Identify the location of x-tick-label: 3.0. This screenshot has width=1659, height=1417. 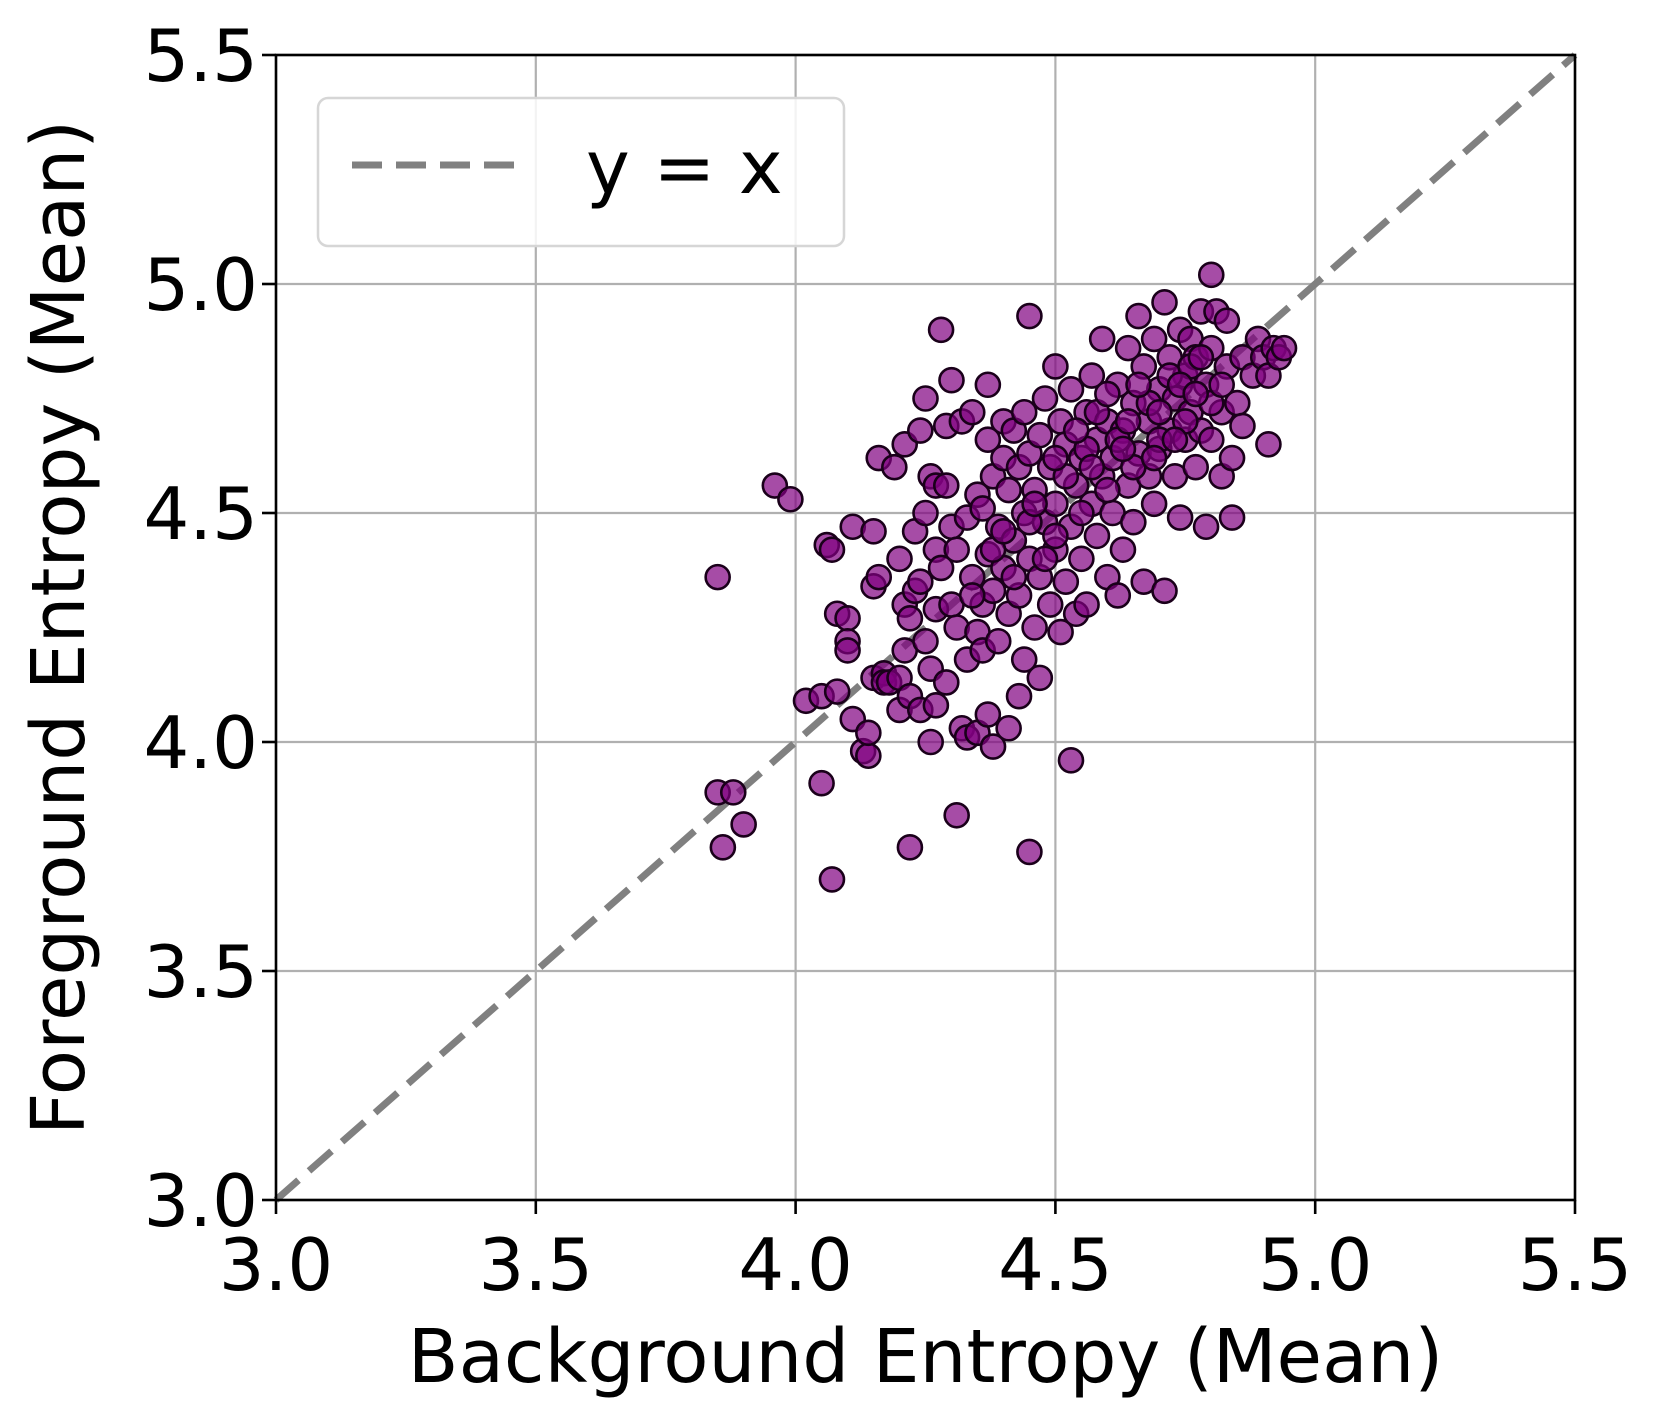
(276, 1265).